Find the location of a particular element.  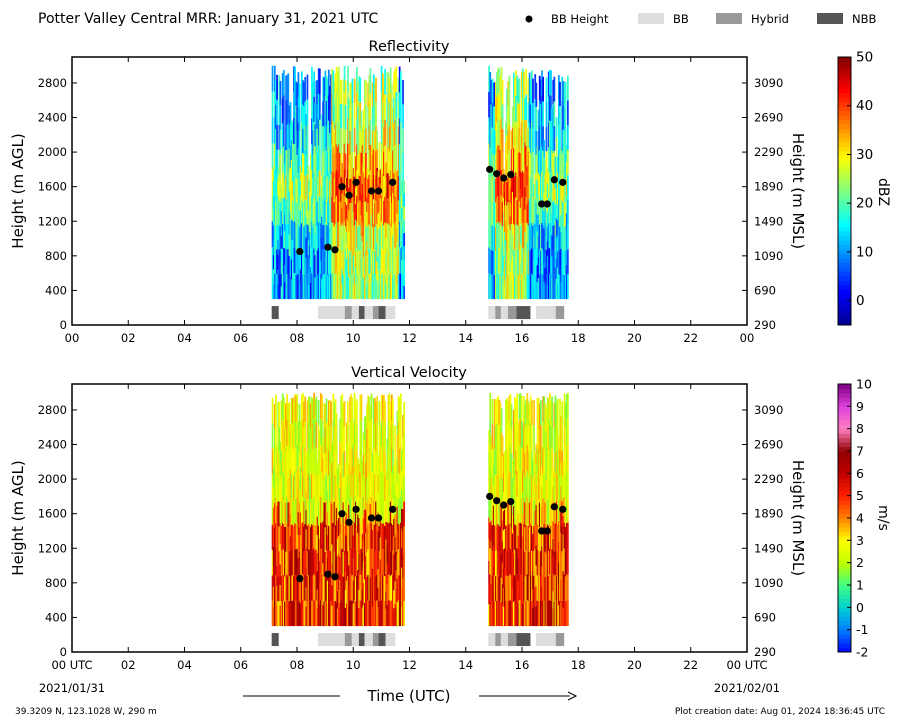

legend-bb-height-label: BB Height is located at coordinates (580, 19).